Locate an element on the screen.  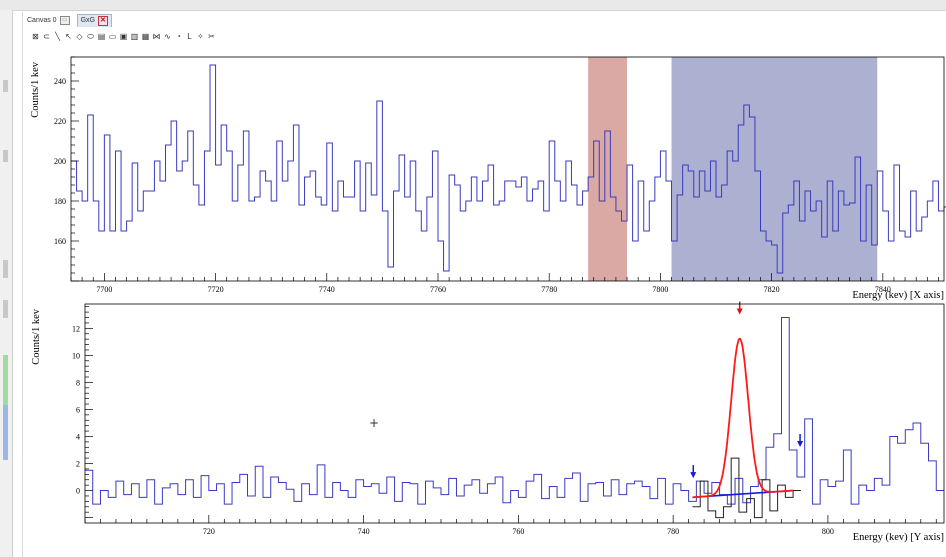
canvas-icon: ▭ is located at coordinates (64, 20).